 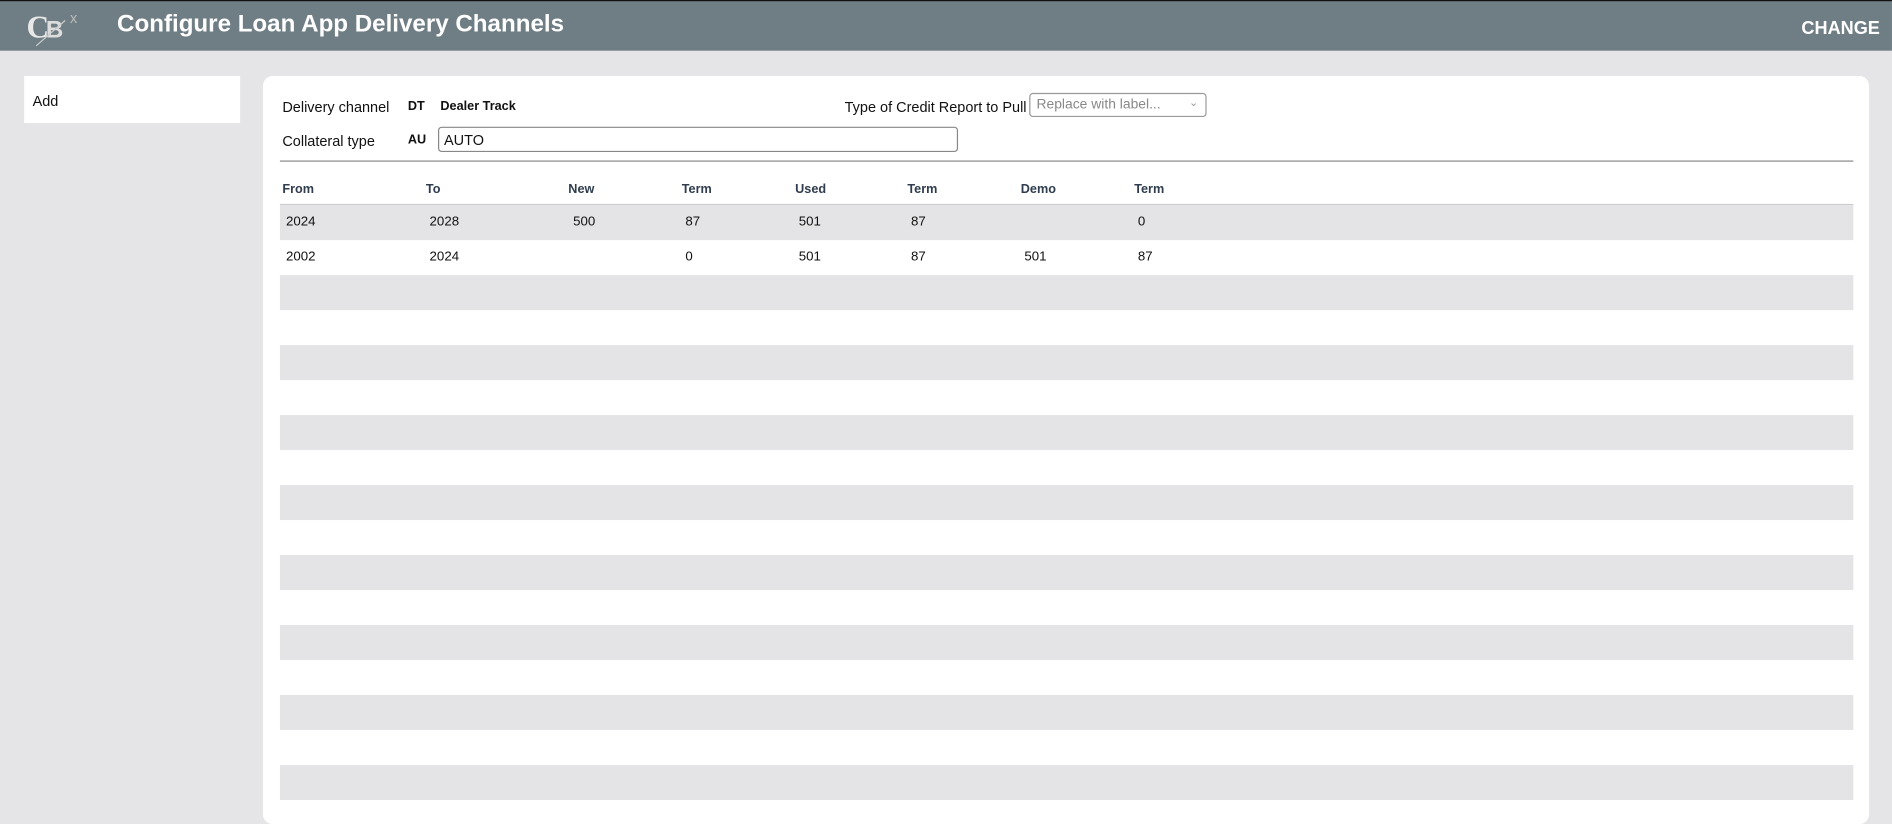 What do you see at coordinates (1149, 189) in the screenshot?
I see `column-header-demo-term: Term` at bounding box center [1149, 189].